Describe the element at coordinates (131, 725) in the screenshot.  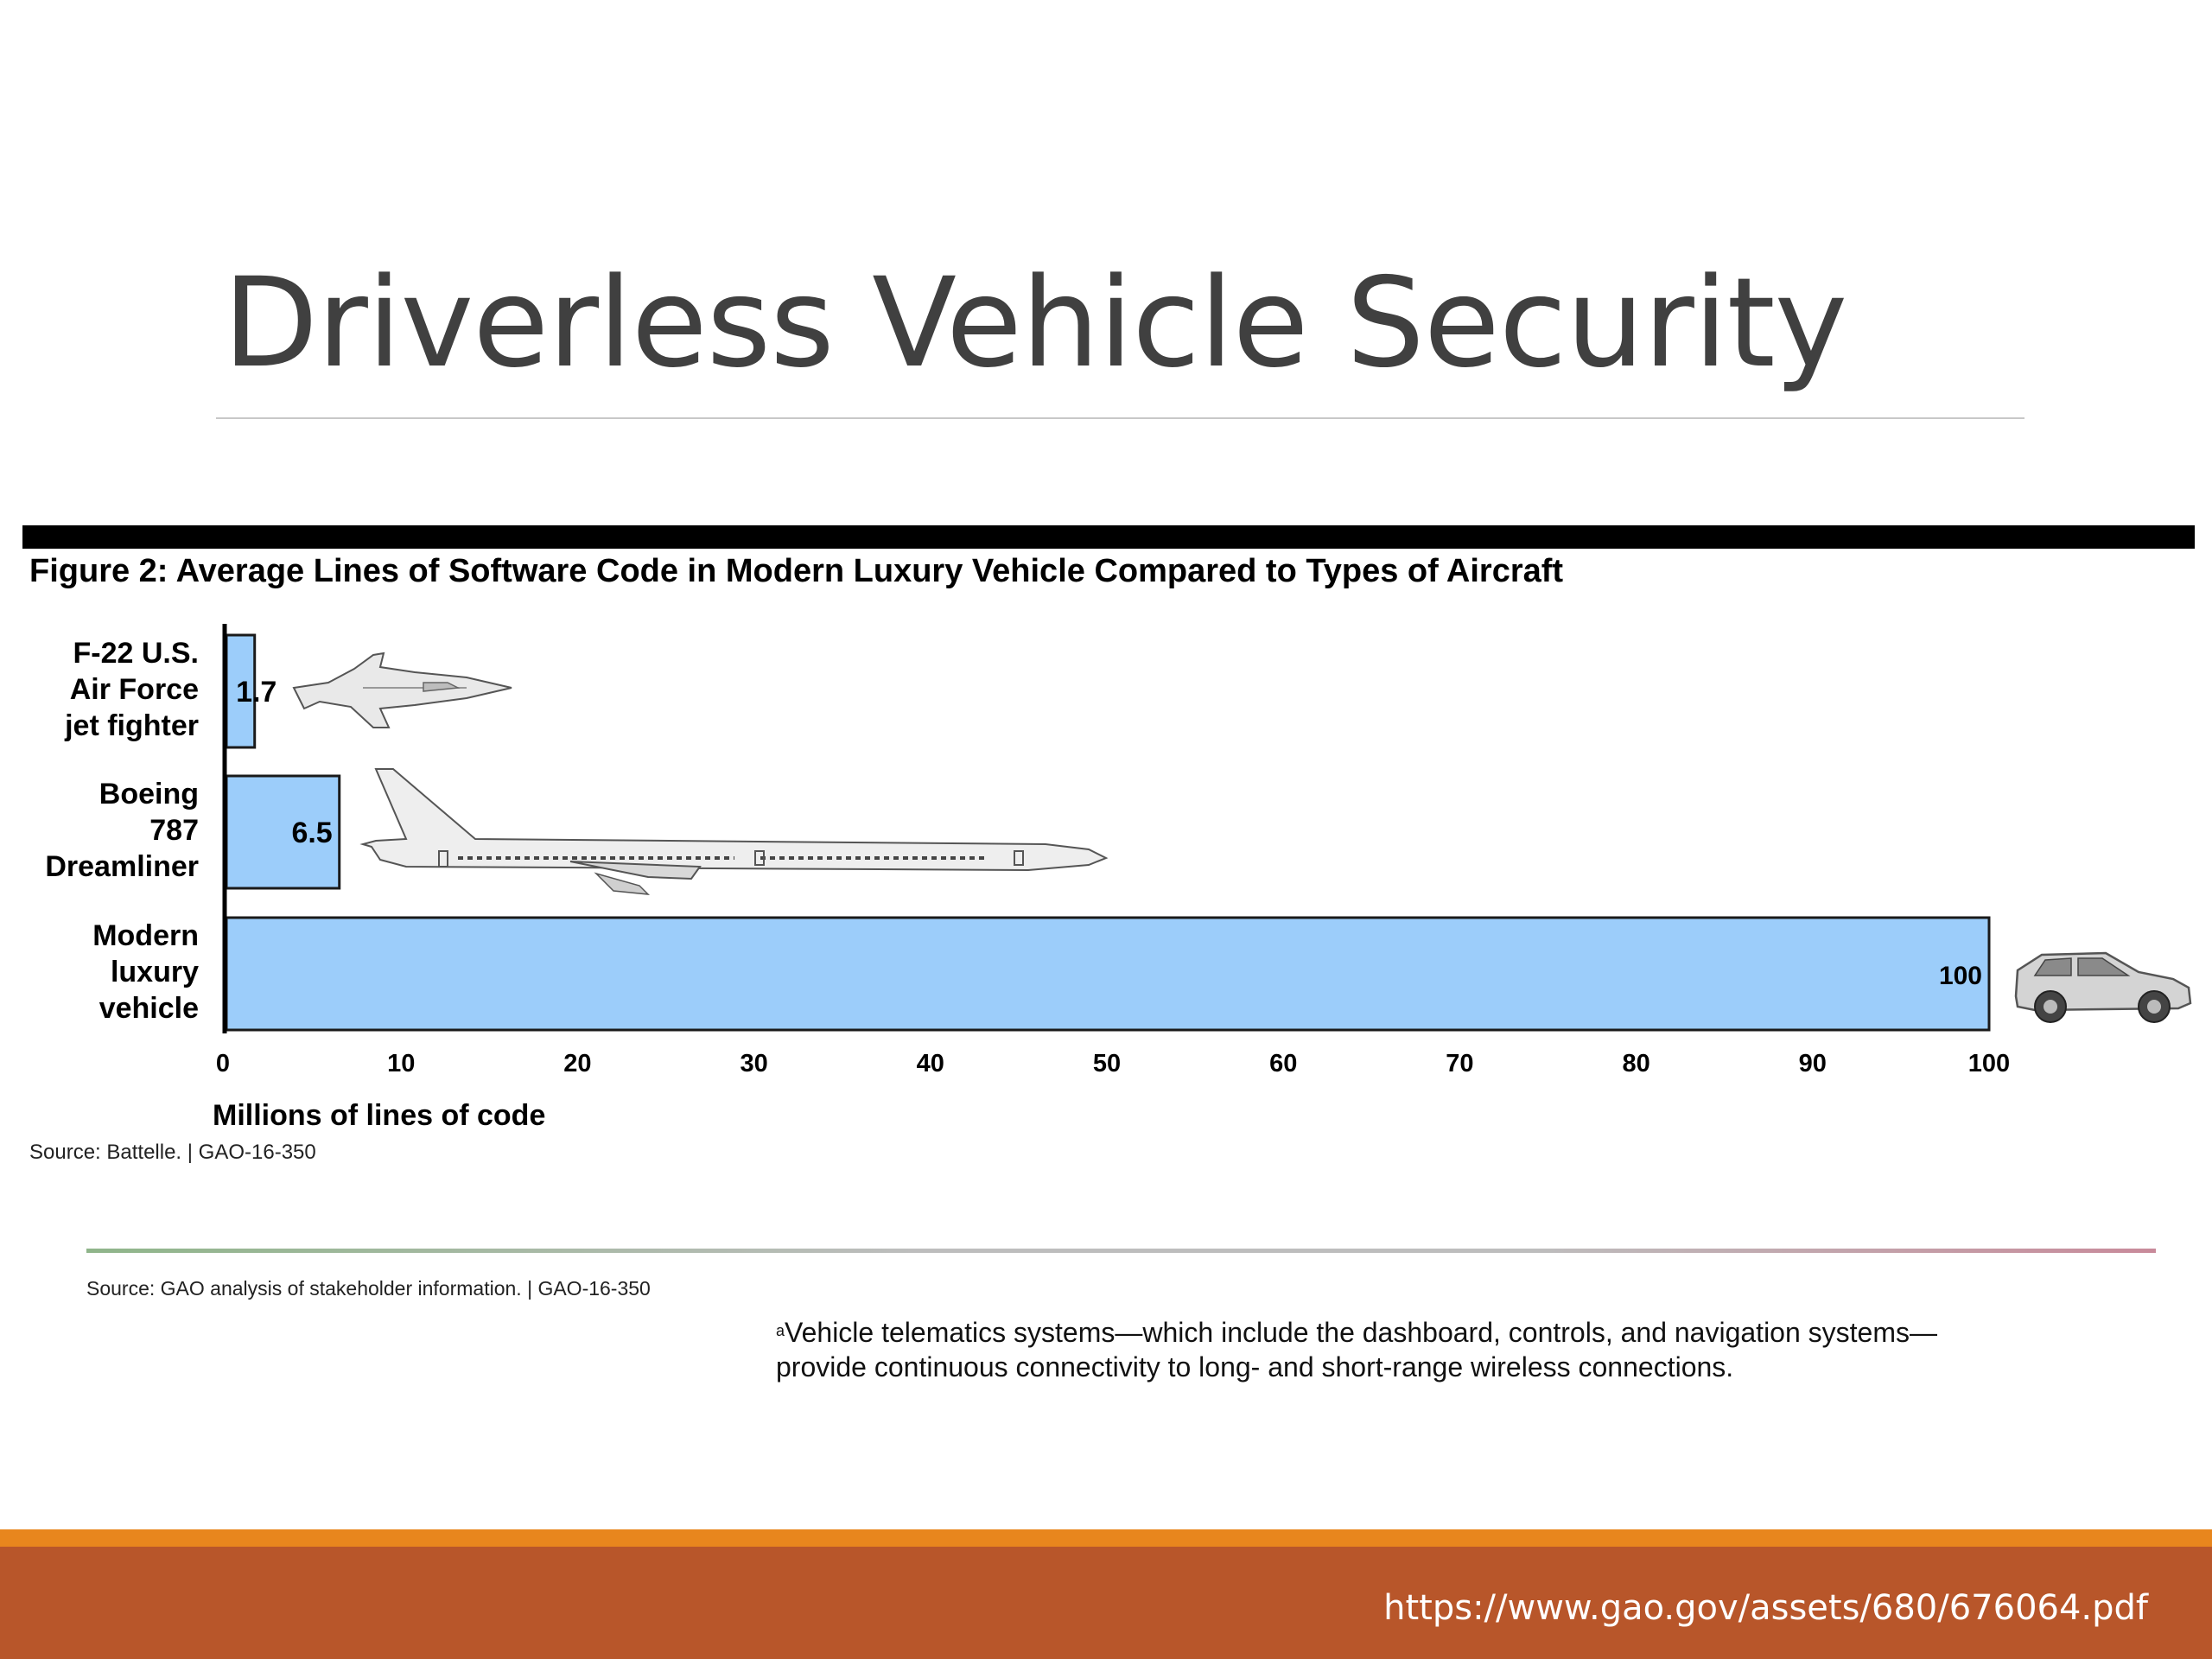
I see `category-label-0-2: jet fighter` at that location.